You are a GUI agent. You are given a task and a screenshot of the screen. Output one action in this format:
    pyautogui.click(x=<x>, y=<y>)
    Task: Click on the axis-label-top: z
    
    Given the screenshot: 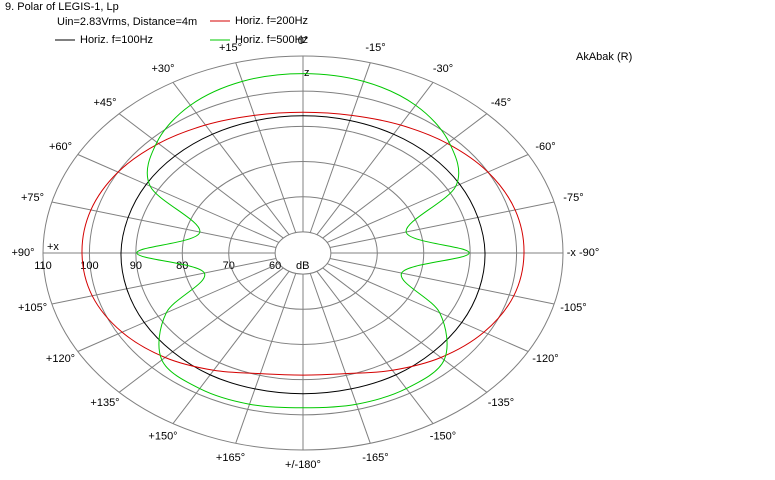 What is the action you would take?
    pyautogui.click(x=307, y=73)
    